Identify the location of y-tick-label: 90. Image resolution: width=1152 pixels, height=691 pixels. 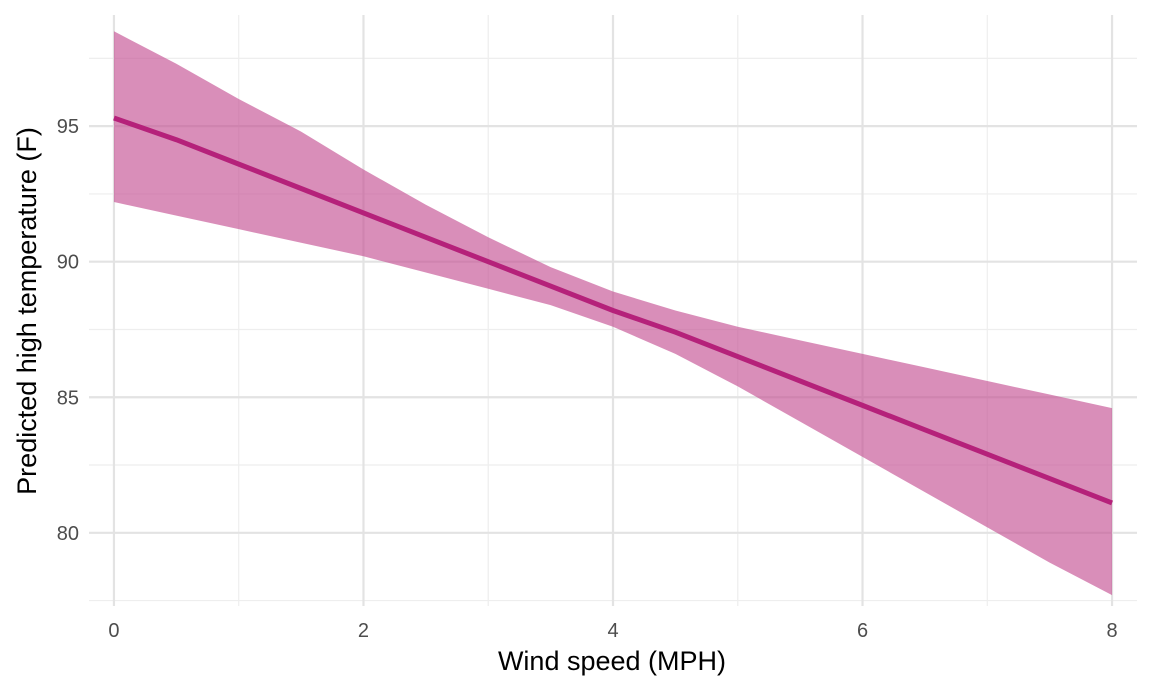
(68, 263).